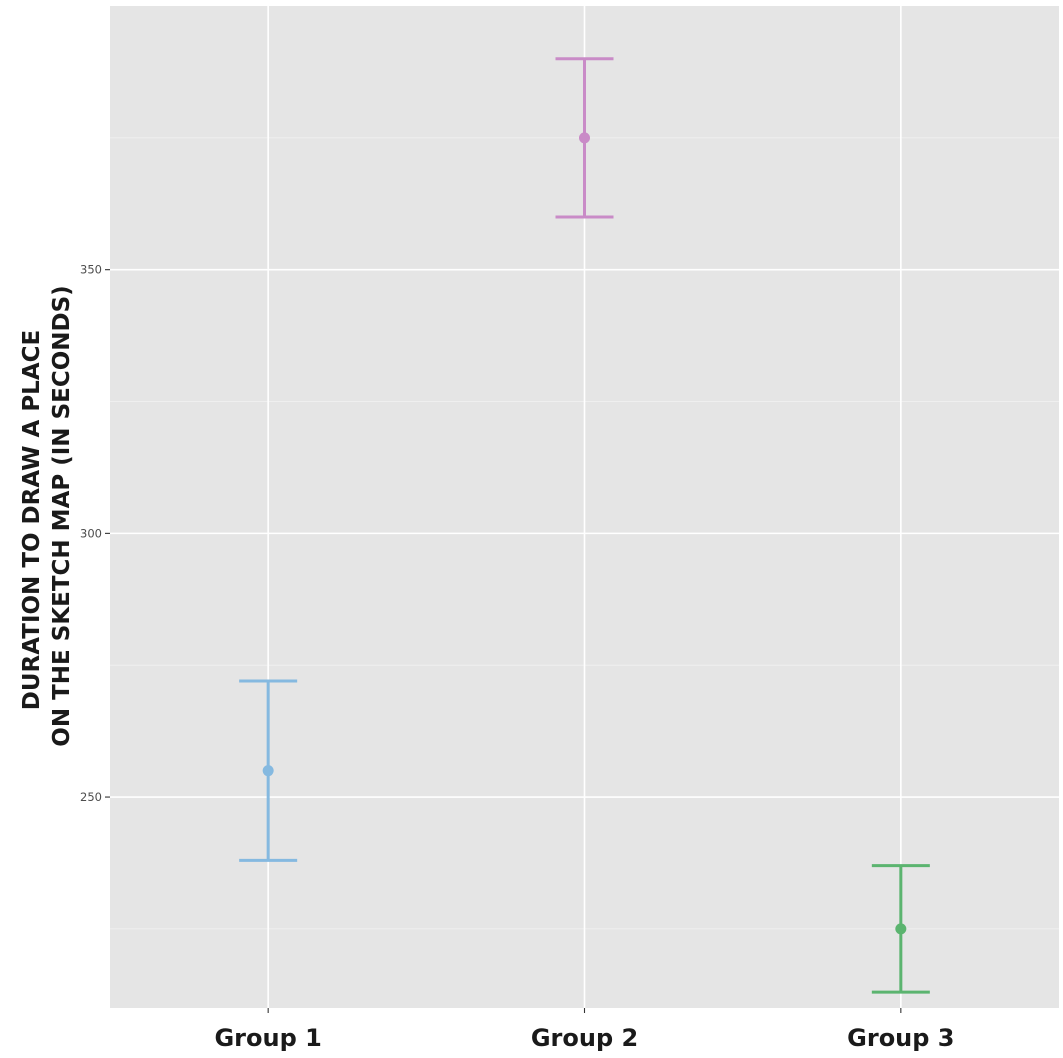 The width and height of the screenshot is (1063, 1058). What do you see at coordinates (32, 520) in the screenshot?
I see `y-axis-title-line-1: DURATION TO DRAW A PLACE` at bounding box center [32, 520].